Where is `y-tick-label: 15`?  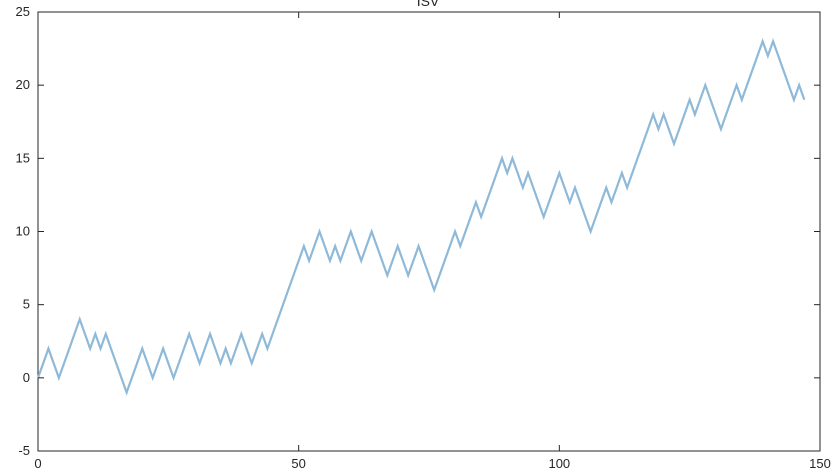
y-tick-label: 15 is located at coordinates (23, 157).